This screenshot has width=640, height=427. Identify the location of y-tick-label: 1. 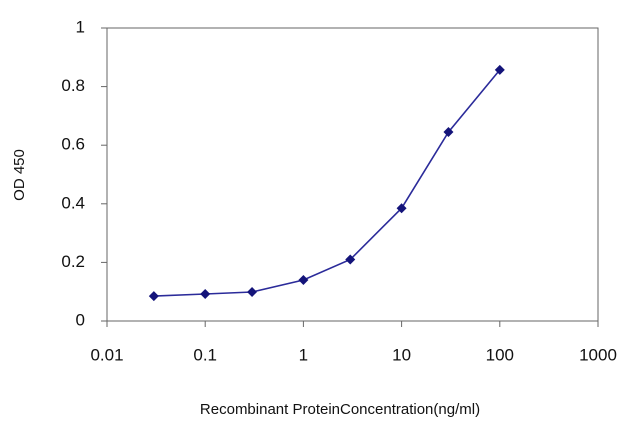
(80, 26).